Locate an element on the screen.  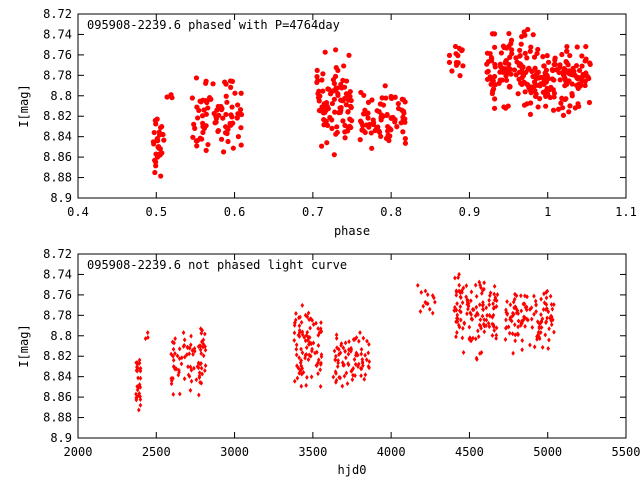
y-tick-label: 8.88 is located at coordinates (57, 178).